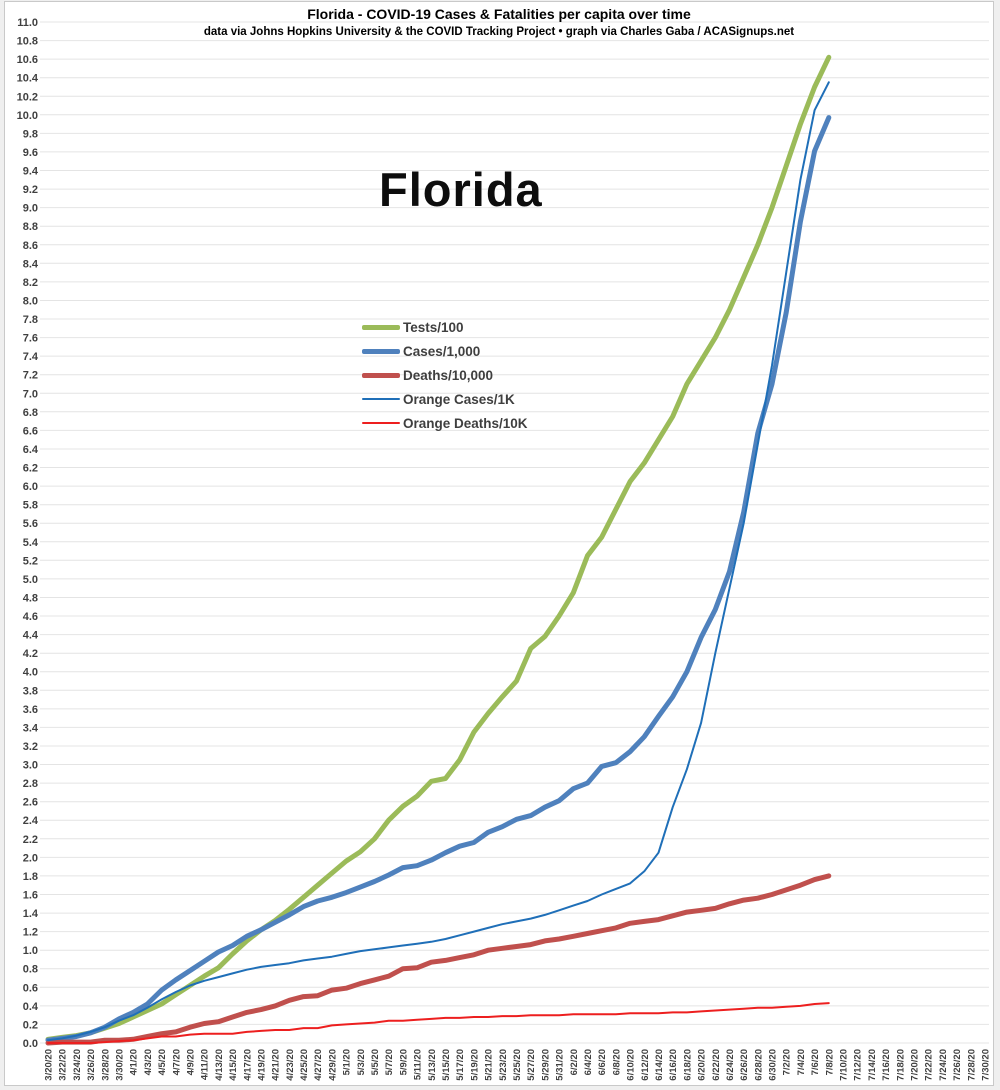  I want to click on svg-text: 10.4, so click(28, 79).